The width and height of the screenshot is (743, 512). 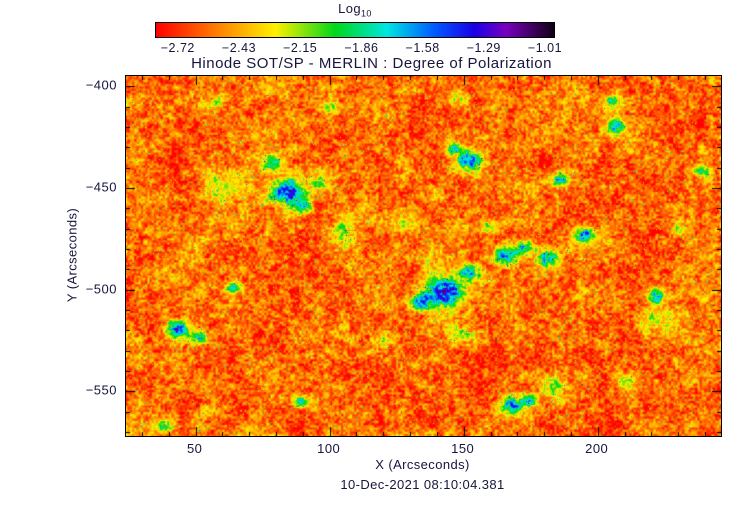 I want to click on colorbar-tick-label: −2.43, so click(x=239, y=48).